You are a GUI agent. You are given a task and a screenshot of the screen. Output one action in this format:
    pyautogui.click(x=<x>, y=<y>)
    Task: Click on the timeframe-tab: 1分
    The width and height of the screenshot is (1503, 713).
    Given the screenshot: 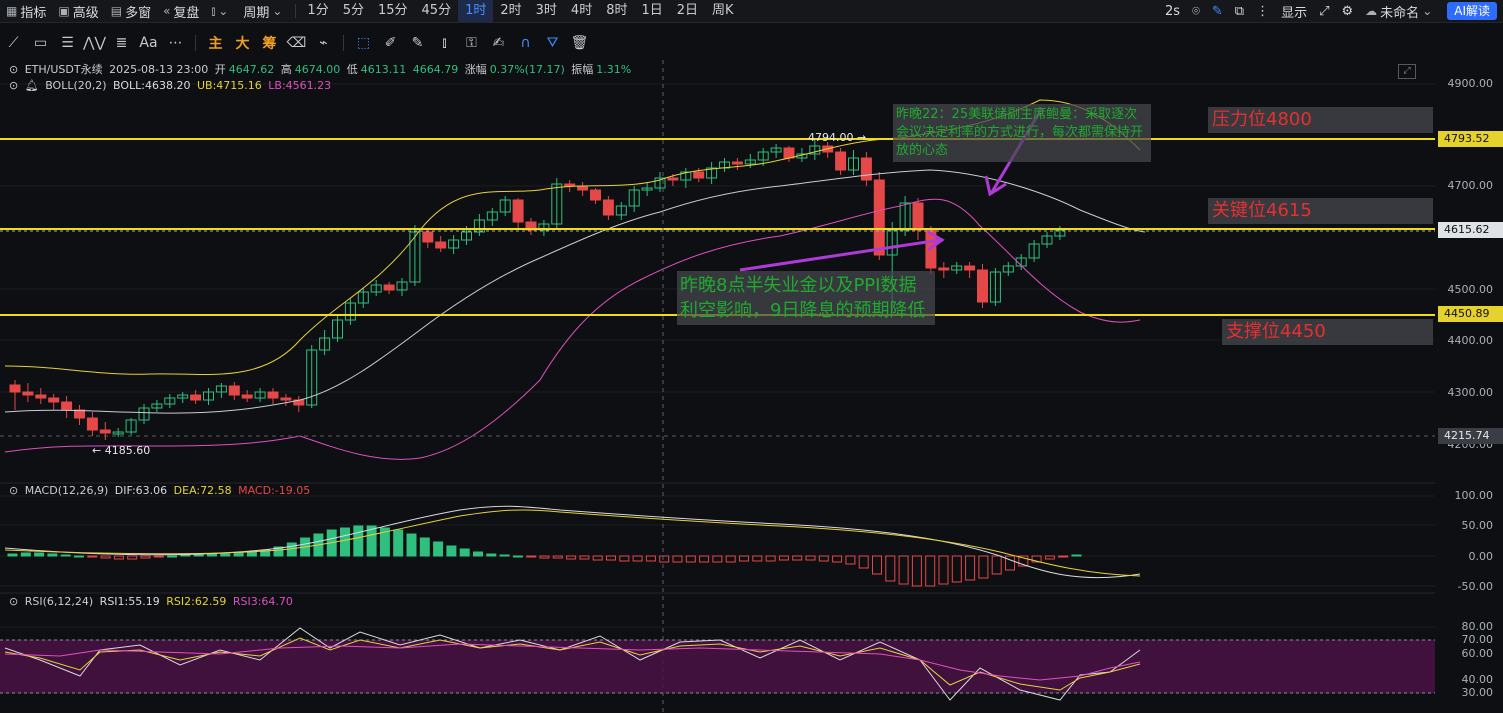 What is the action you would take?
    pyautogui.click(x=318, y=10)
    